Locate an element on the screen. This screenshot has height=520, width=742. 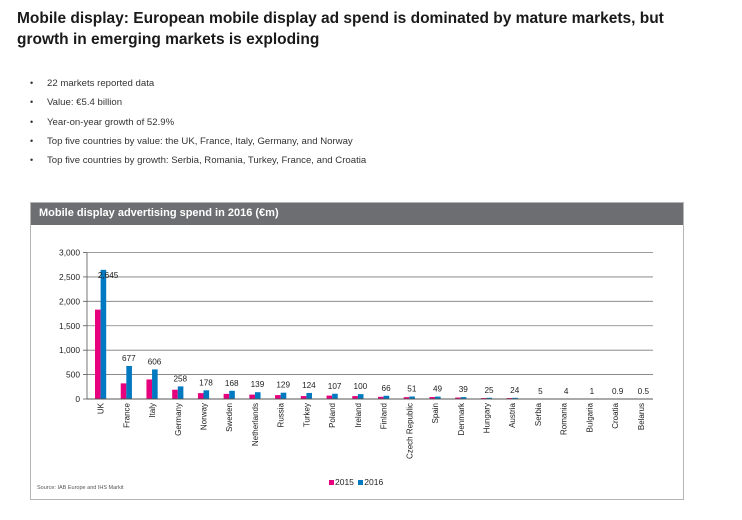
data-label: 4 is located at coordinates (566, 391).